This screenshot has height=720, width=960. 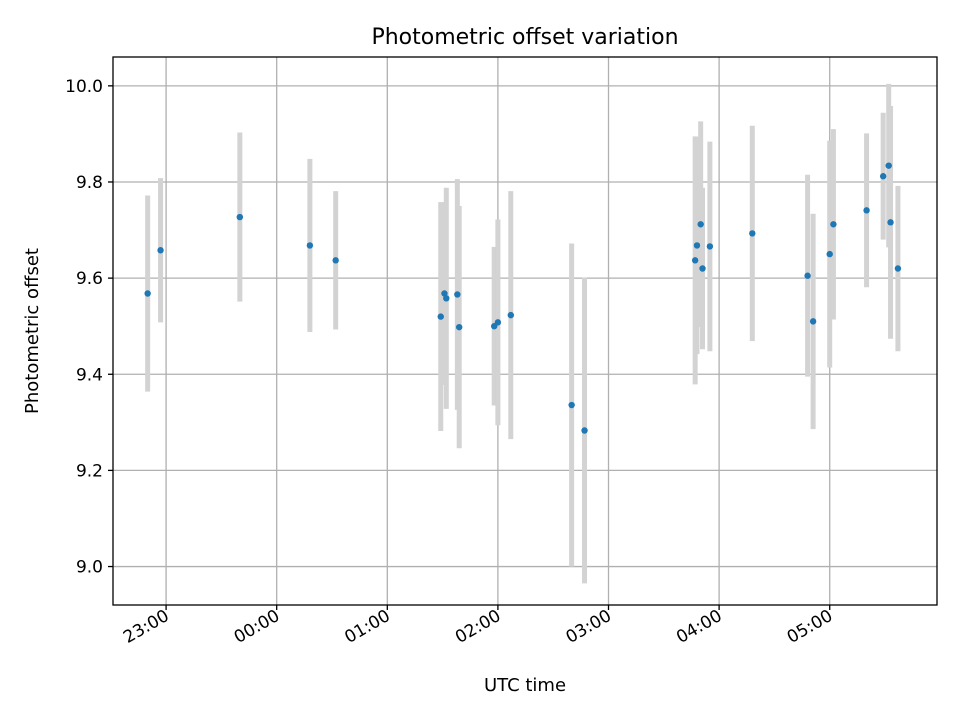 What do you see at coordinates (257, 627) in the screenshot?
I see `x-tick-label: 00:00` at bounding box center [257, 627].